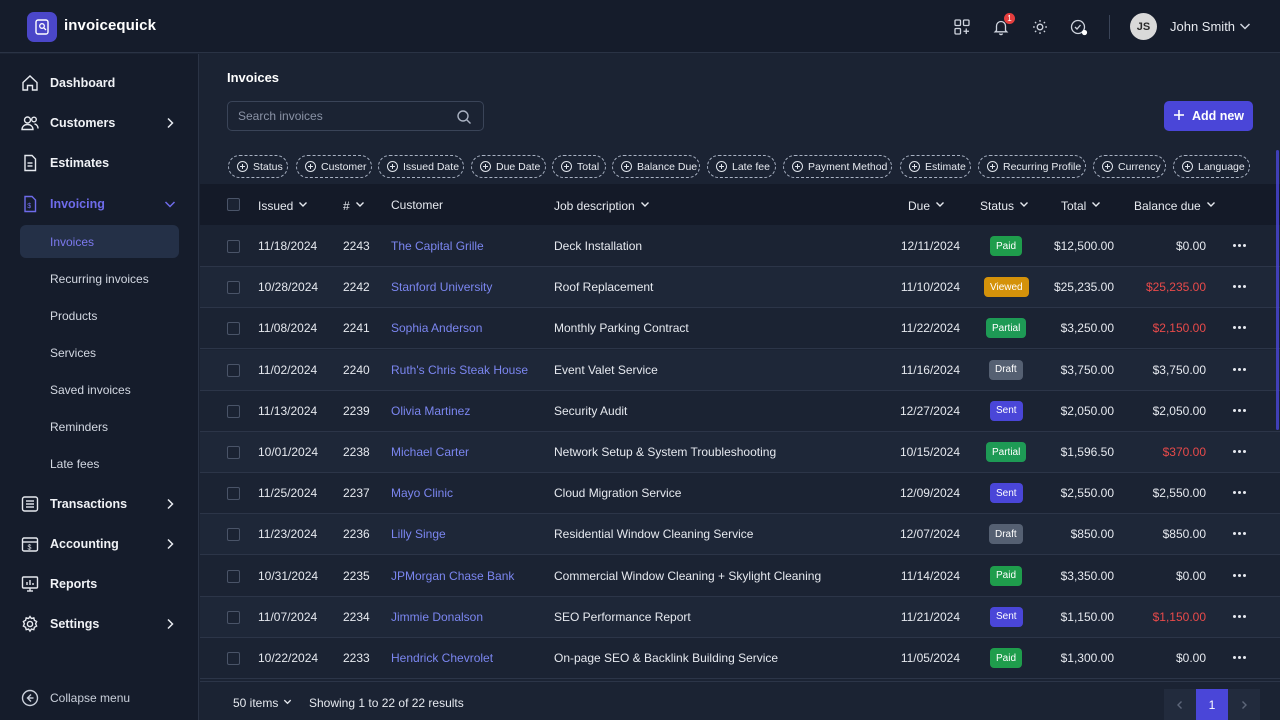 This screenshot has height=720, width=1280. Describe the element at coordinates (741, 166) in the screenshot. I see `filter-chip-late-fee: Late fee` at that location.